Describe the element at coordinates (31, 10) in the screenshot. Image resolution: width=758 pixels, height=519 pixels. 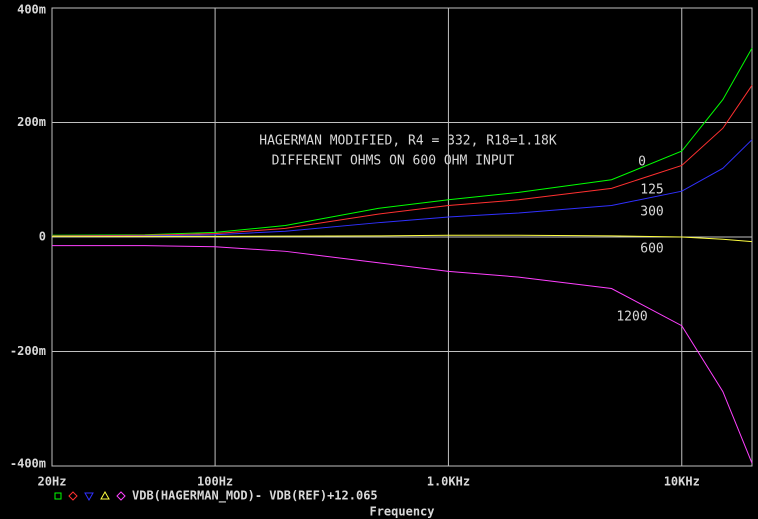
I see `y-tick-label: 400m` at that location.